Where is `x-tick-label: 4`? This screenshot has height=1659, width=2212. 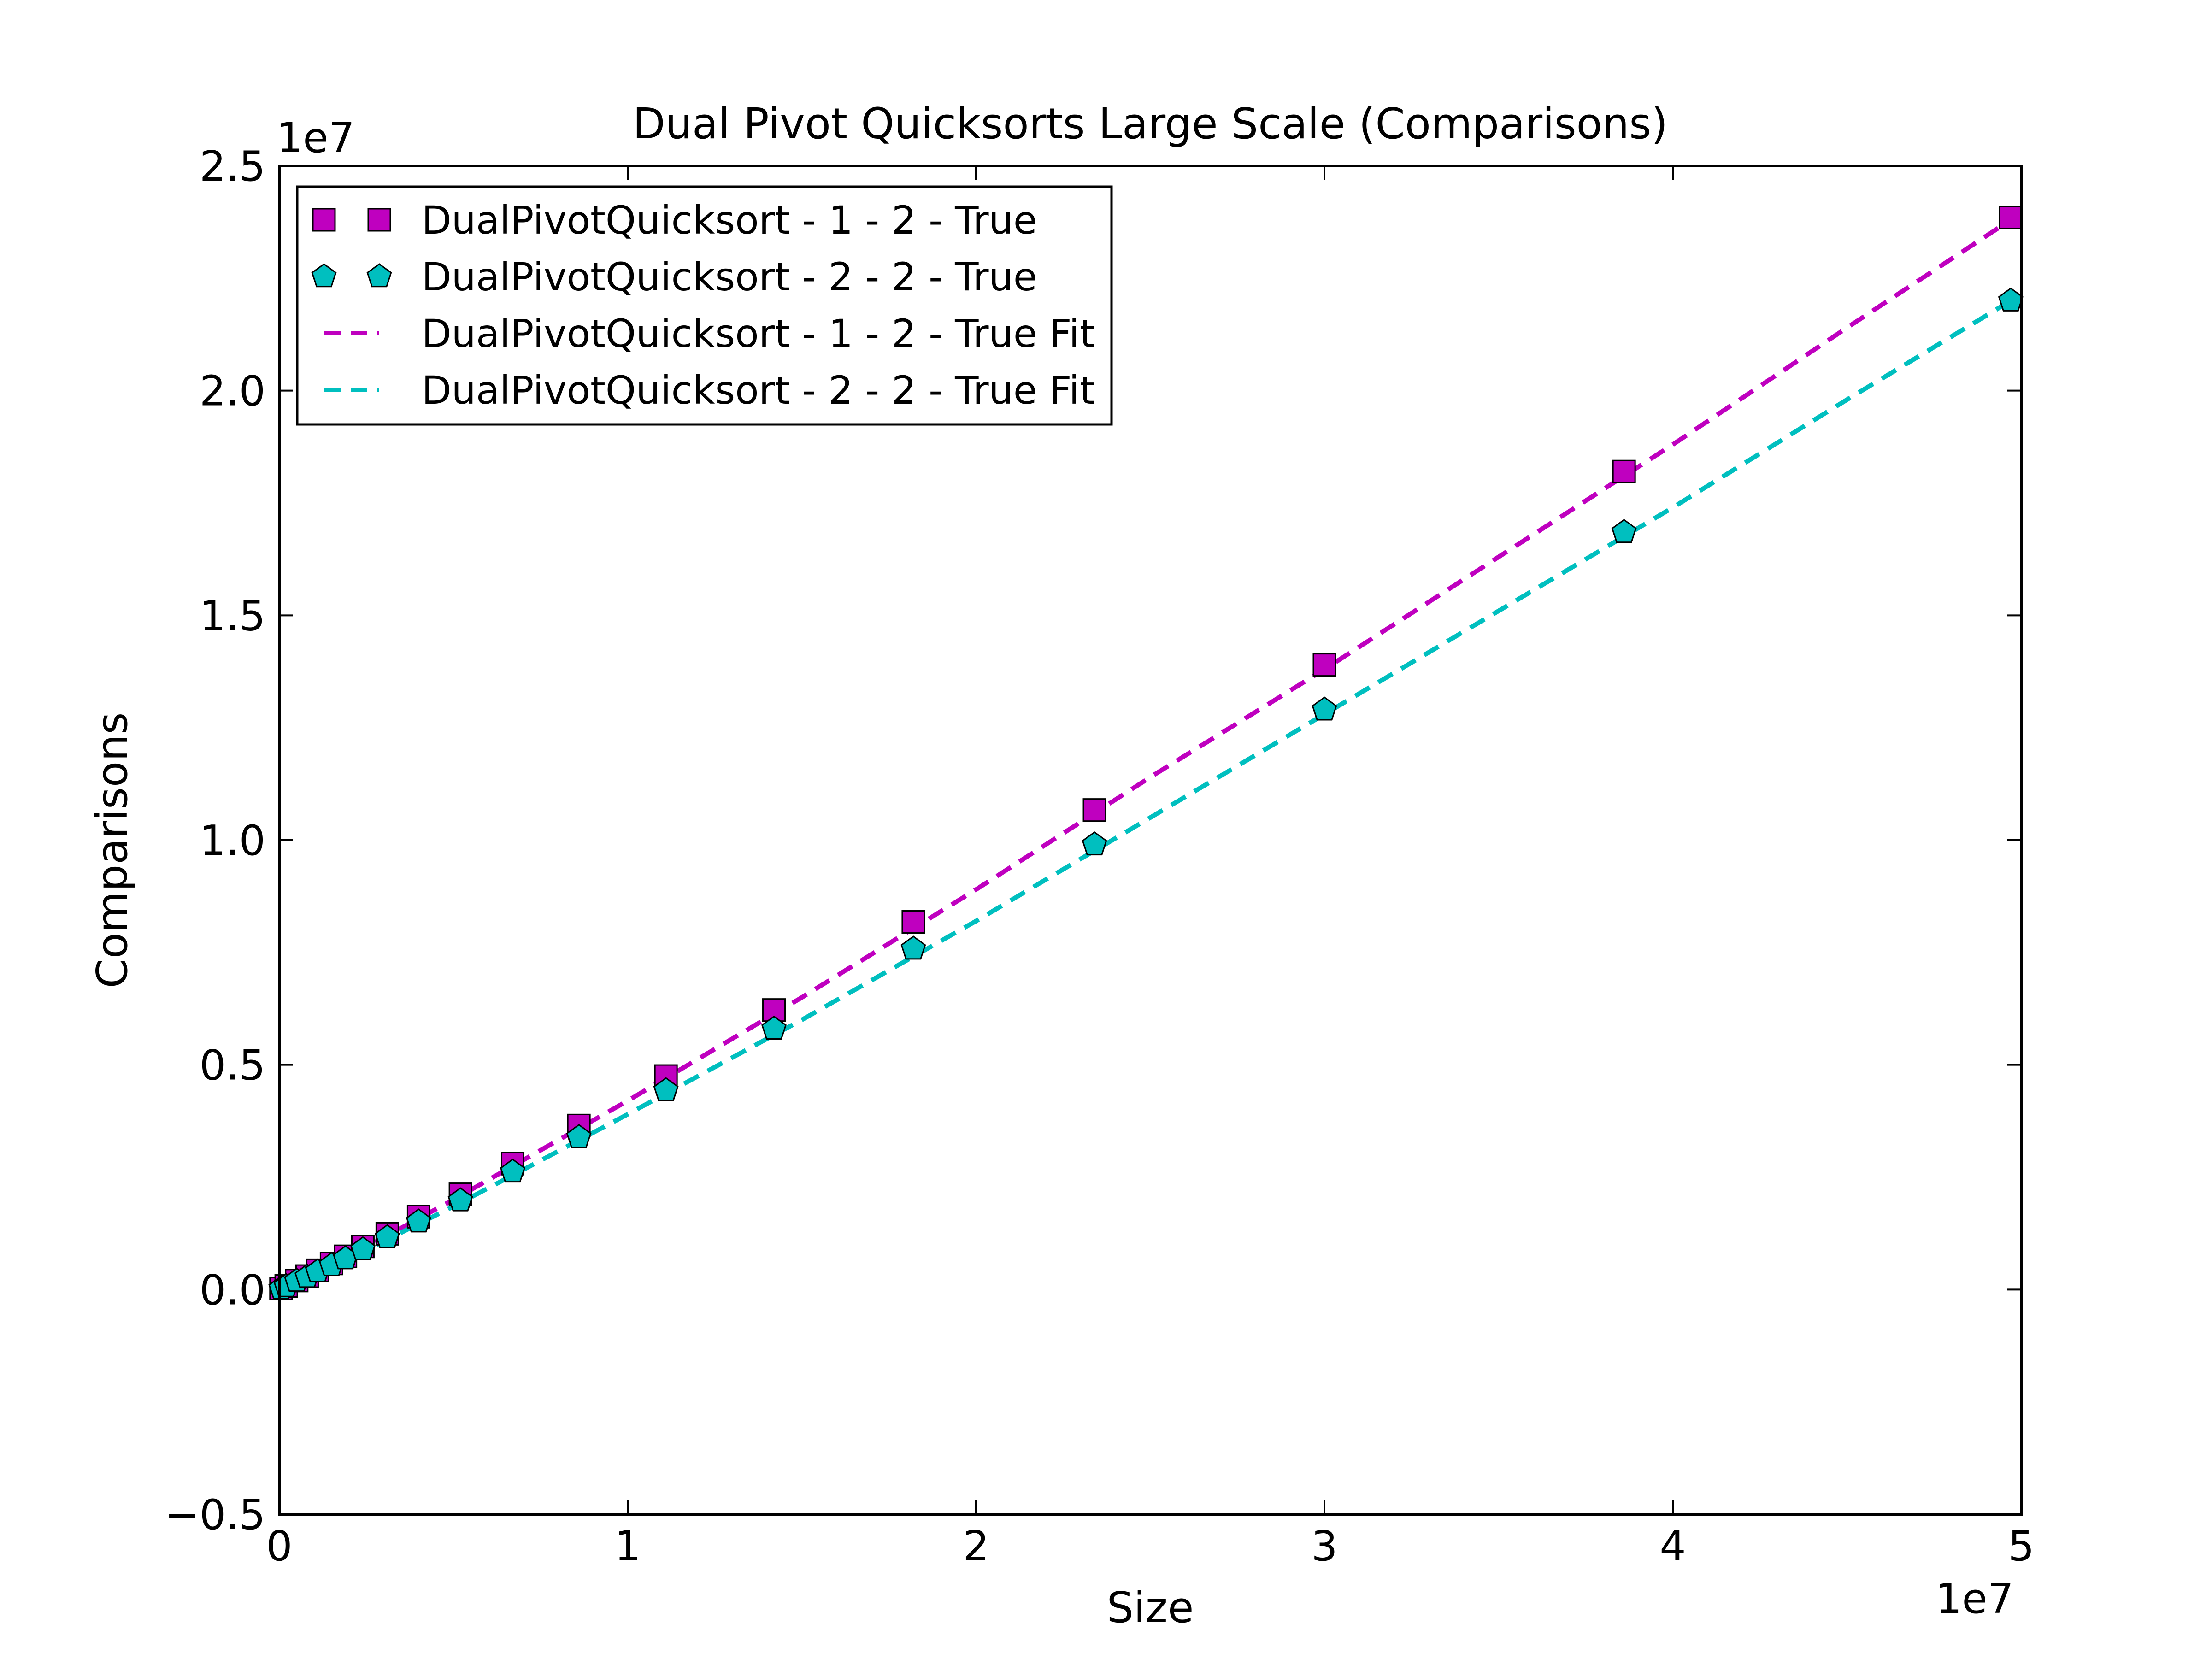 x-tick-label: 4 is located at coordinates (1672, 1546).